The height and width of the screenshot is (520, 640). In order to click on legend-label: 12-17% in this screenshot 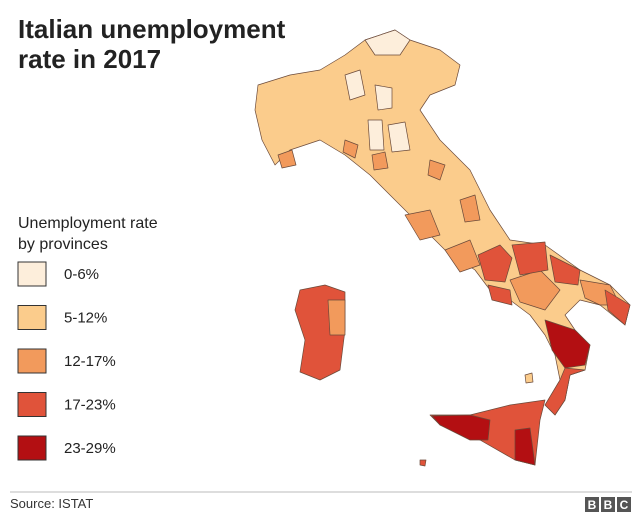, I will do `click(90, 361)`.